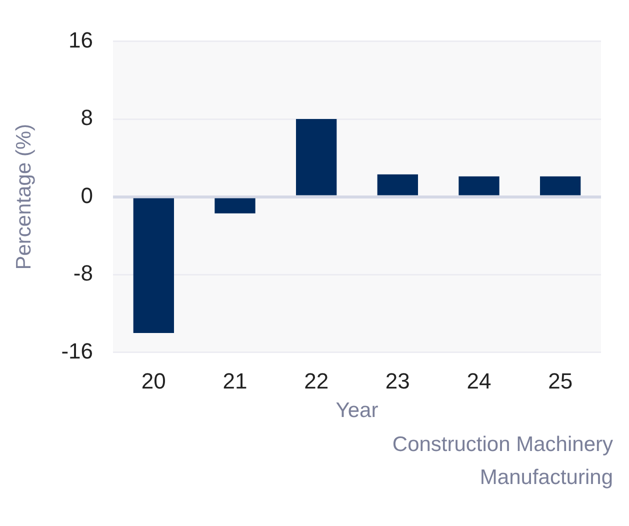  Describe the element at coordinates (502, 461) in the screenshot. I see `text: Construction Machinery Manufacturing` at that location.